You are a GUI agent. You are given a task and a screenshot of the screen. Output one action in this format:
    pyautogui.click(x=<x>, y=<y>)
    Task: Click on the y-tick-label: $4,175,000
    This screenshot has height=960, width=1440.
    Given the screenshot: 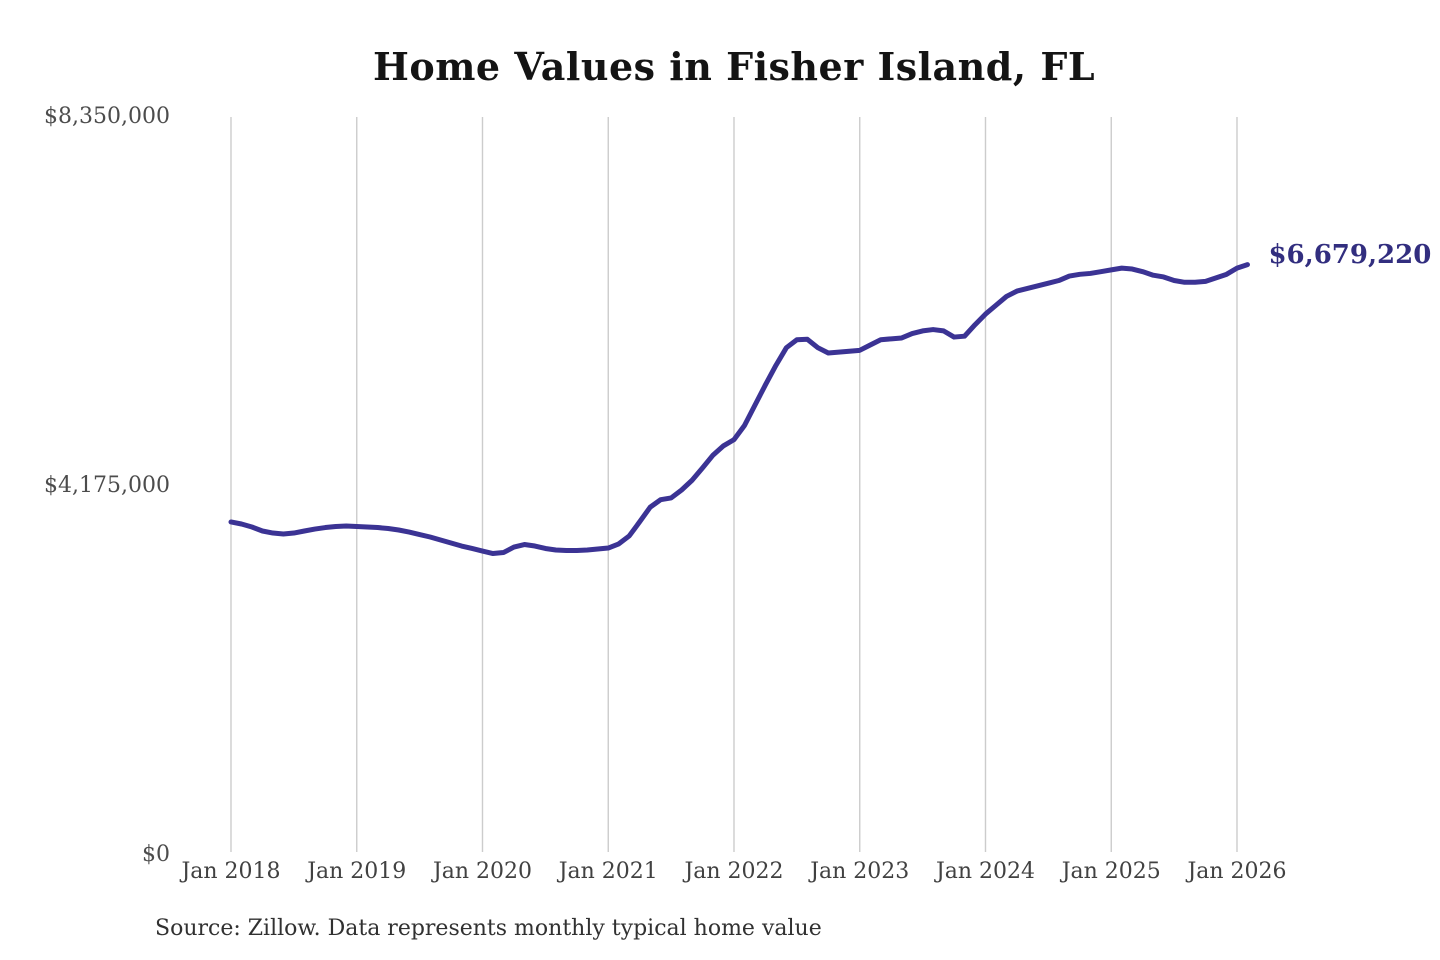 What is the action you would take?
    pyautogui.click(x=107, y=485)
    